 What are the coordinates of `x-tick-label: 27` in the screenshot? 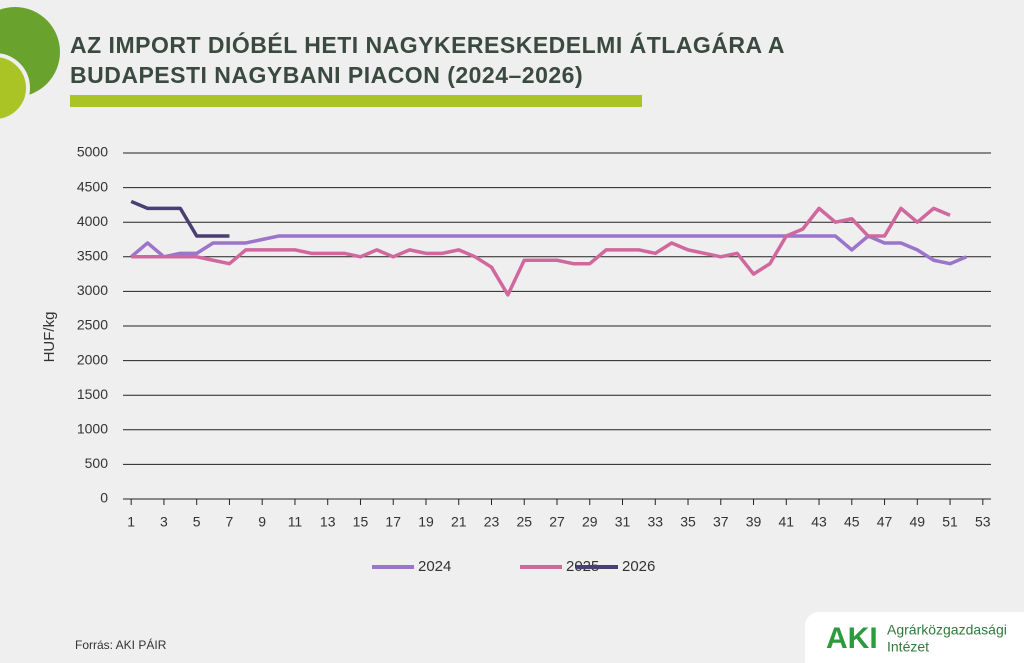 It's located at (557, 522).